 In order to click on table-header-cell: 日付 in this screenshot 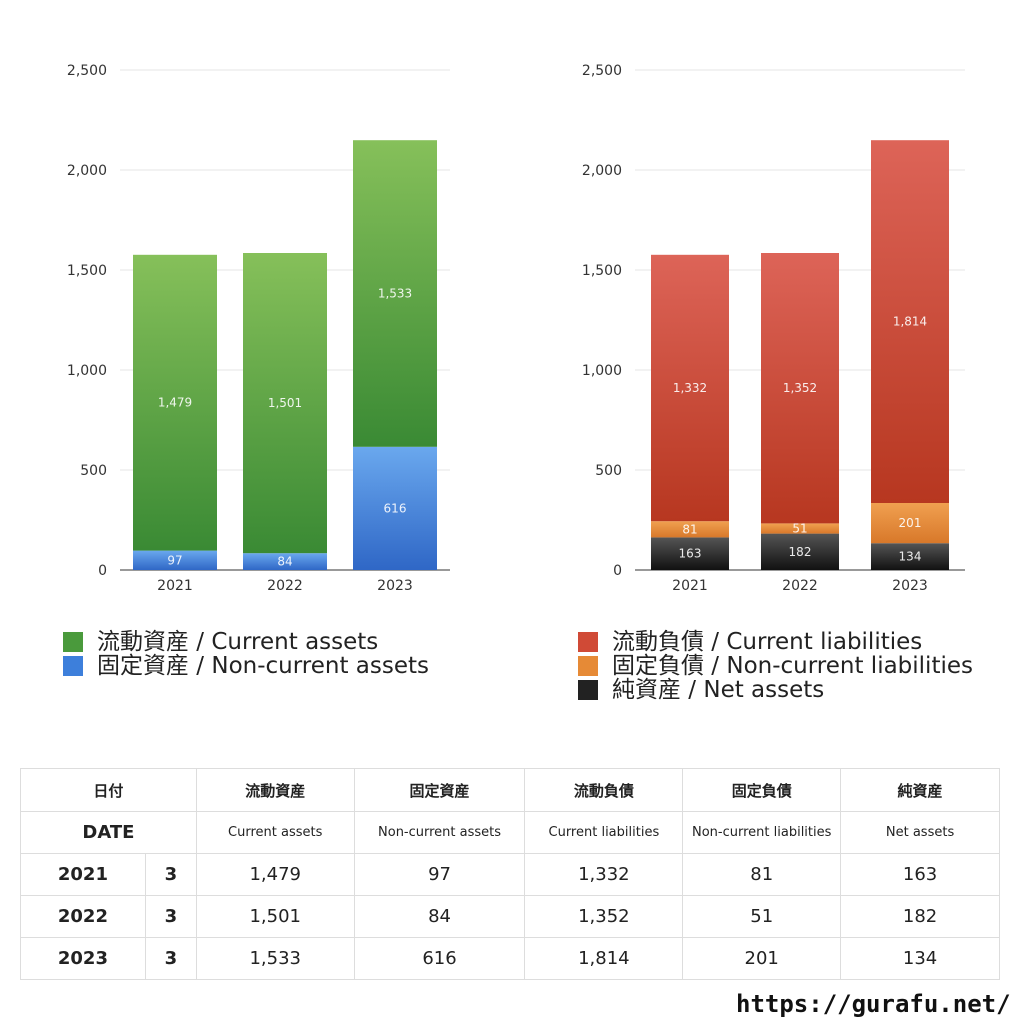, I will do `click(108, 790)`.